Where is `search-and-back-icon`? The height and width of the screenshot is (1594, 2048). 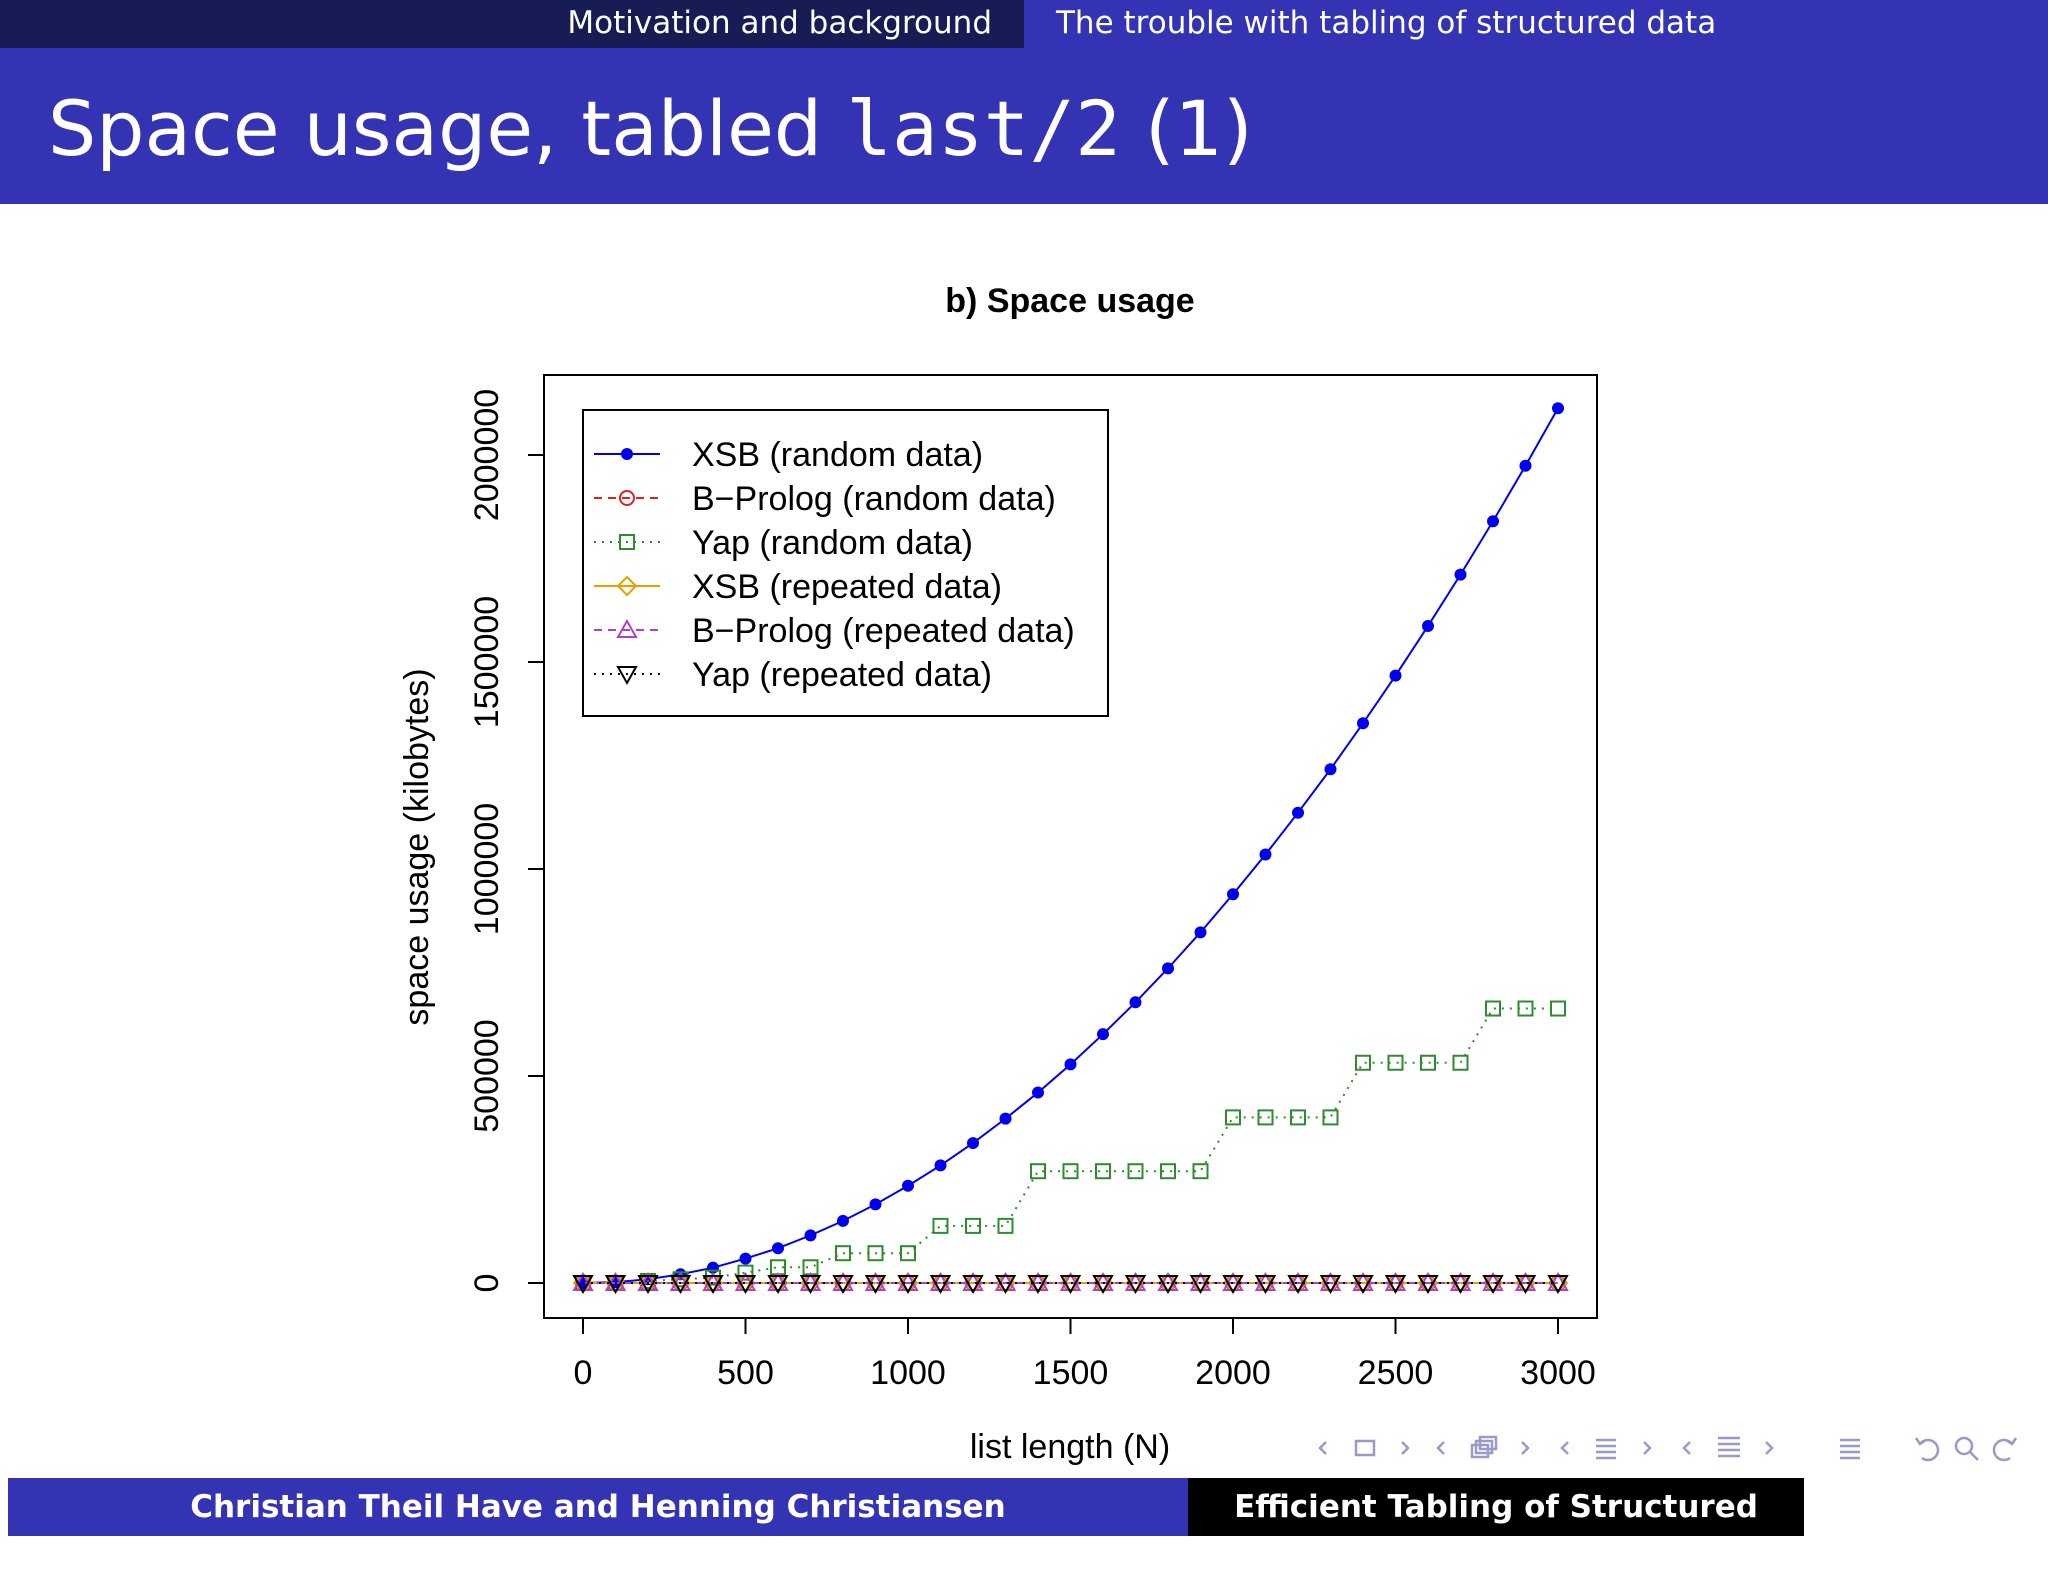 search-and-back-icon is located at coordinates (1966, 1449).